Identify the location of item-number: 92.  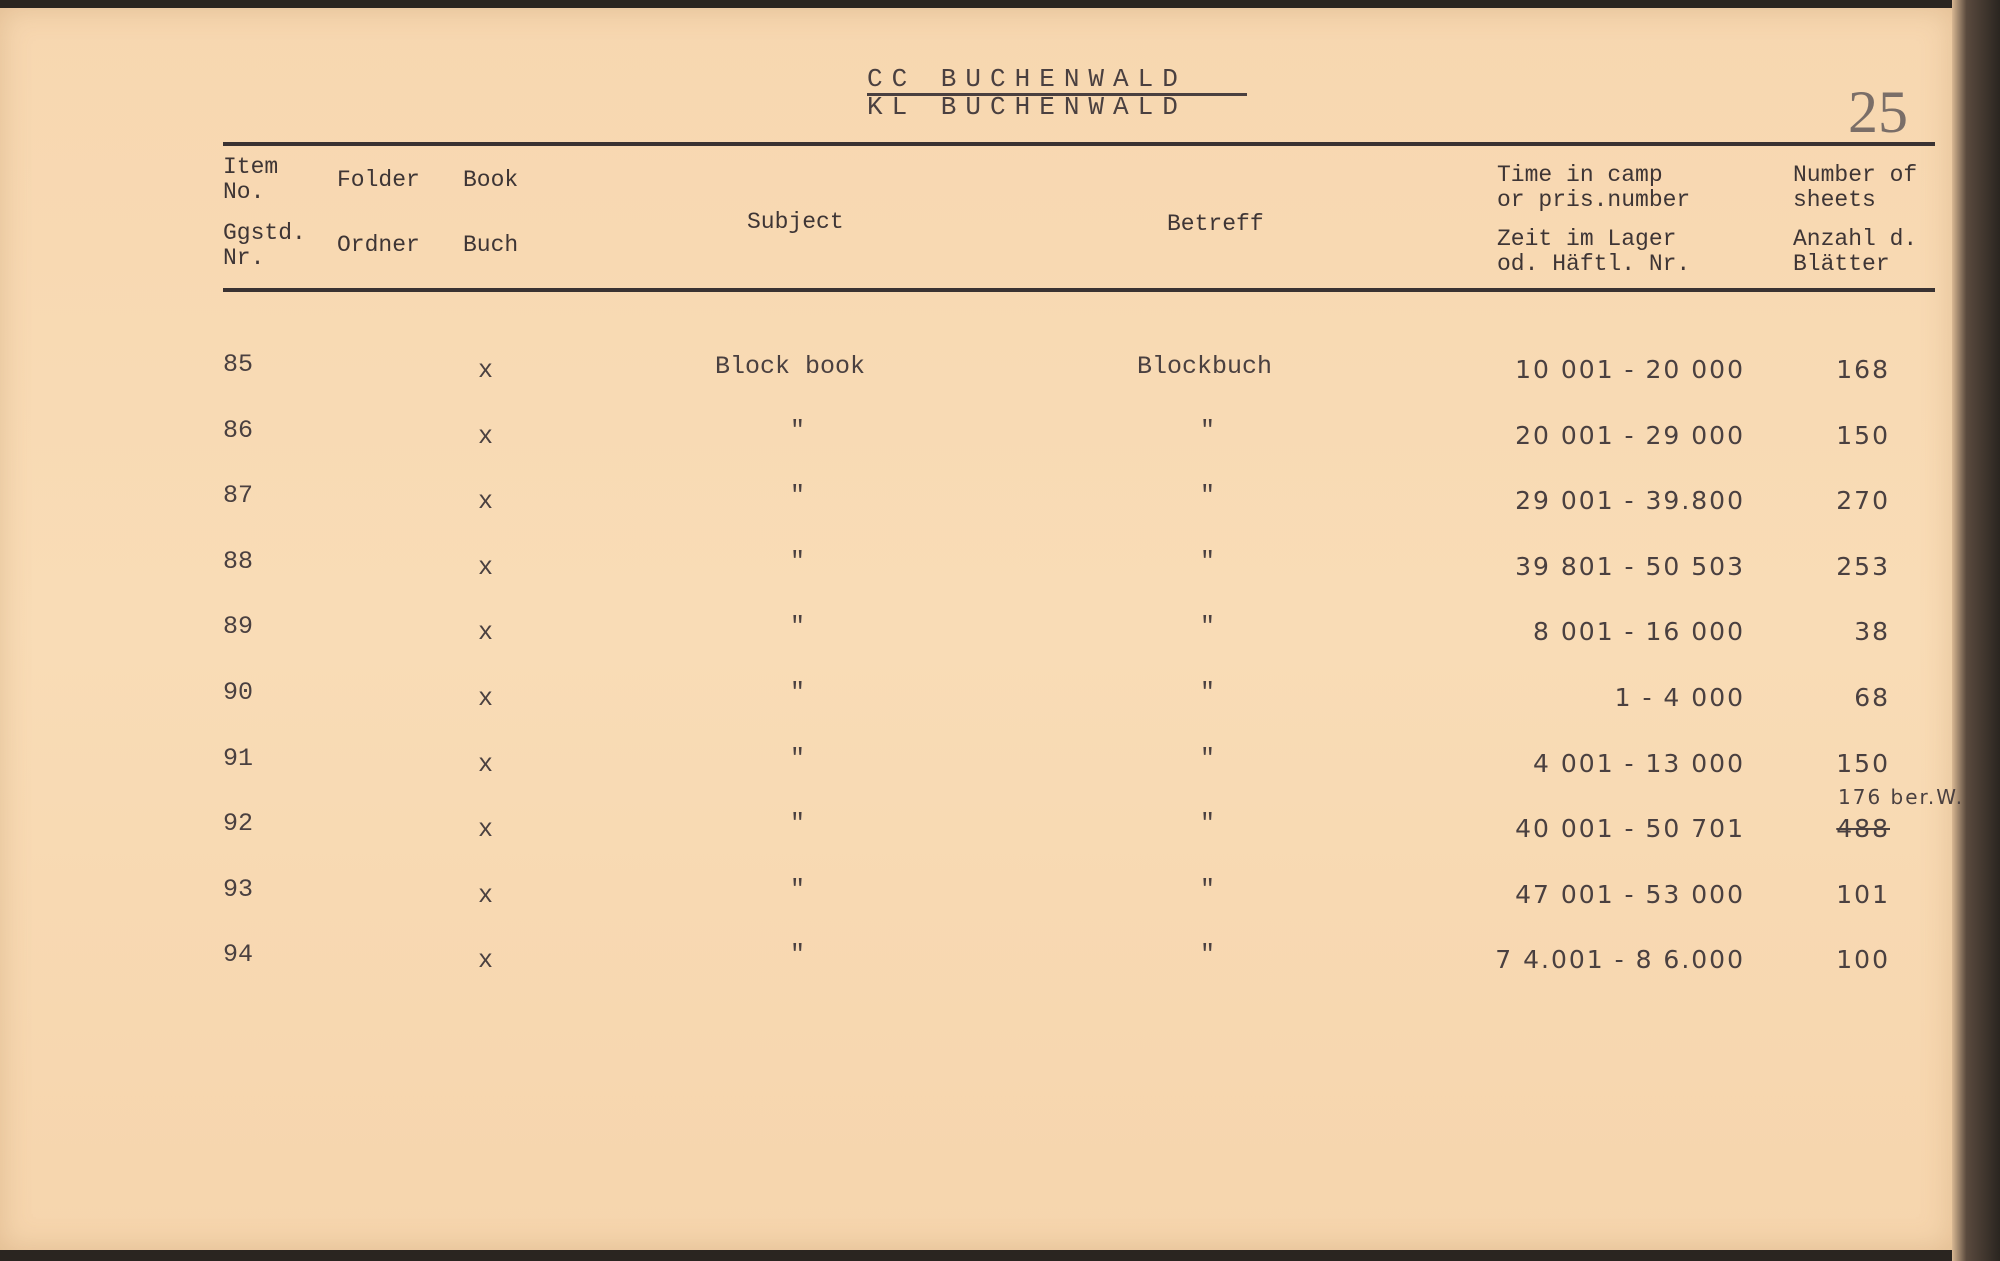
(238, 824).